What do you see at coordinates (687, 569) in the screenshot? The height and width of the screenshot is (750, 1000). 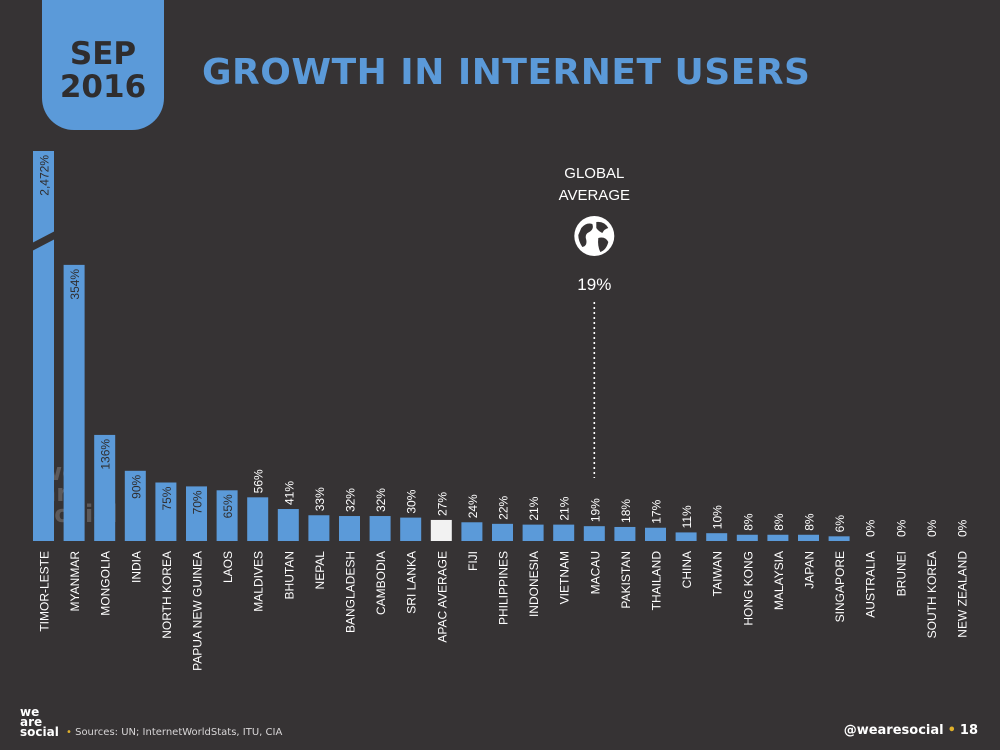 I see `category-label-china: CHINA` at bounding box center [687, 569].